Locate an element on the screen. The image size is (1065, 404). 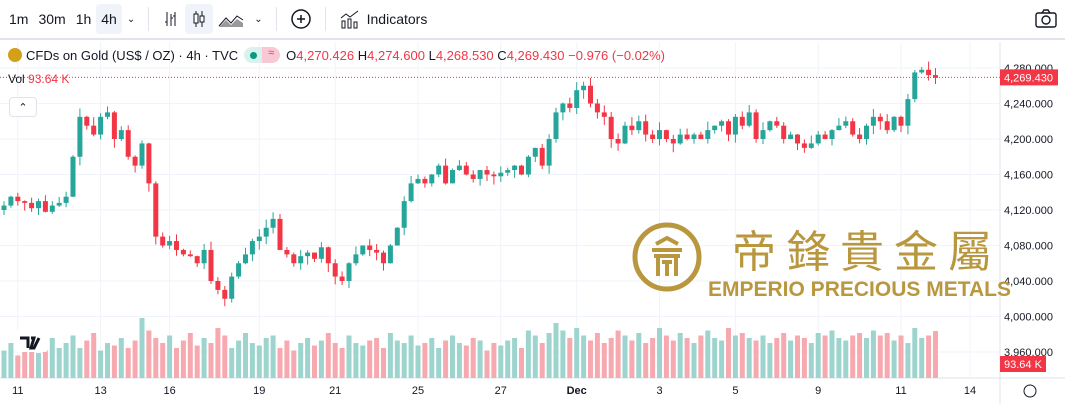
candles-chart-icon is located at coordinates (199, 19).